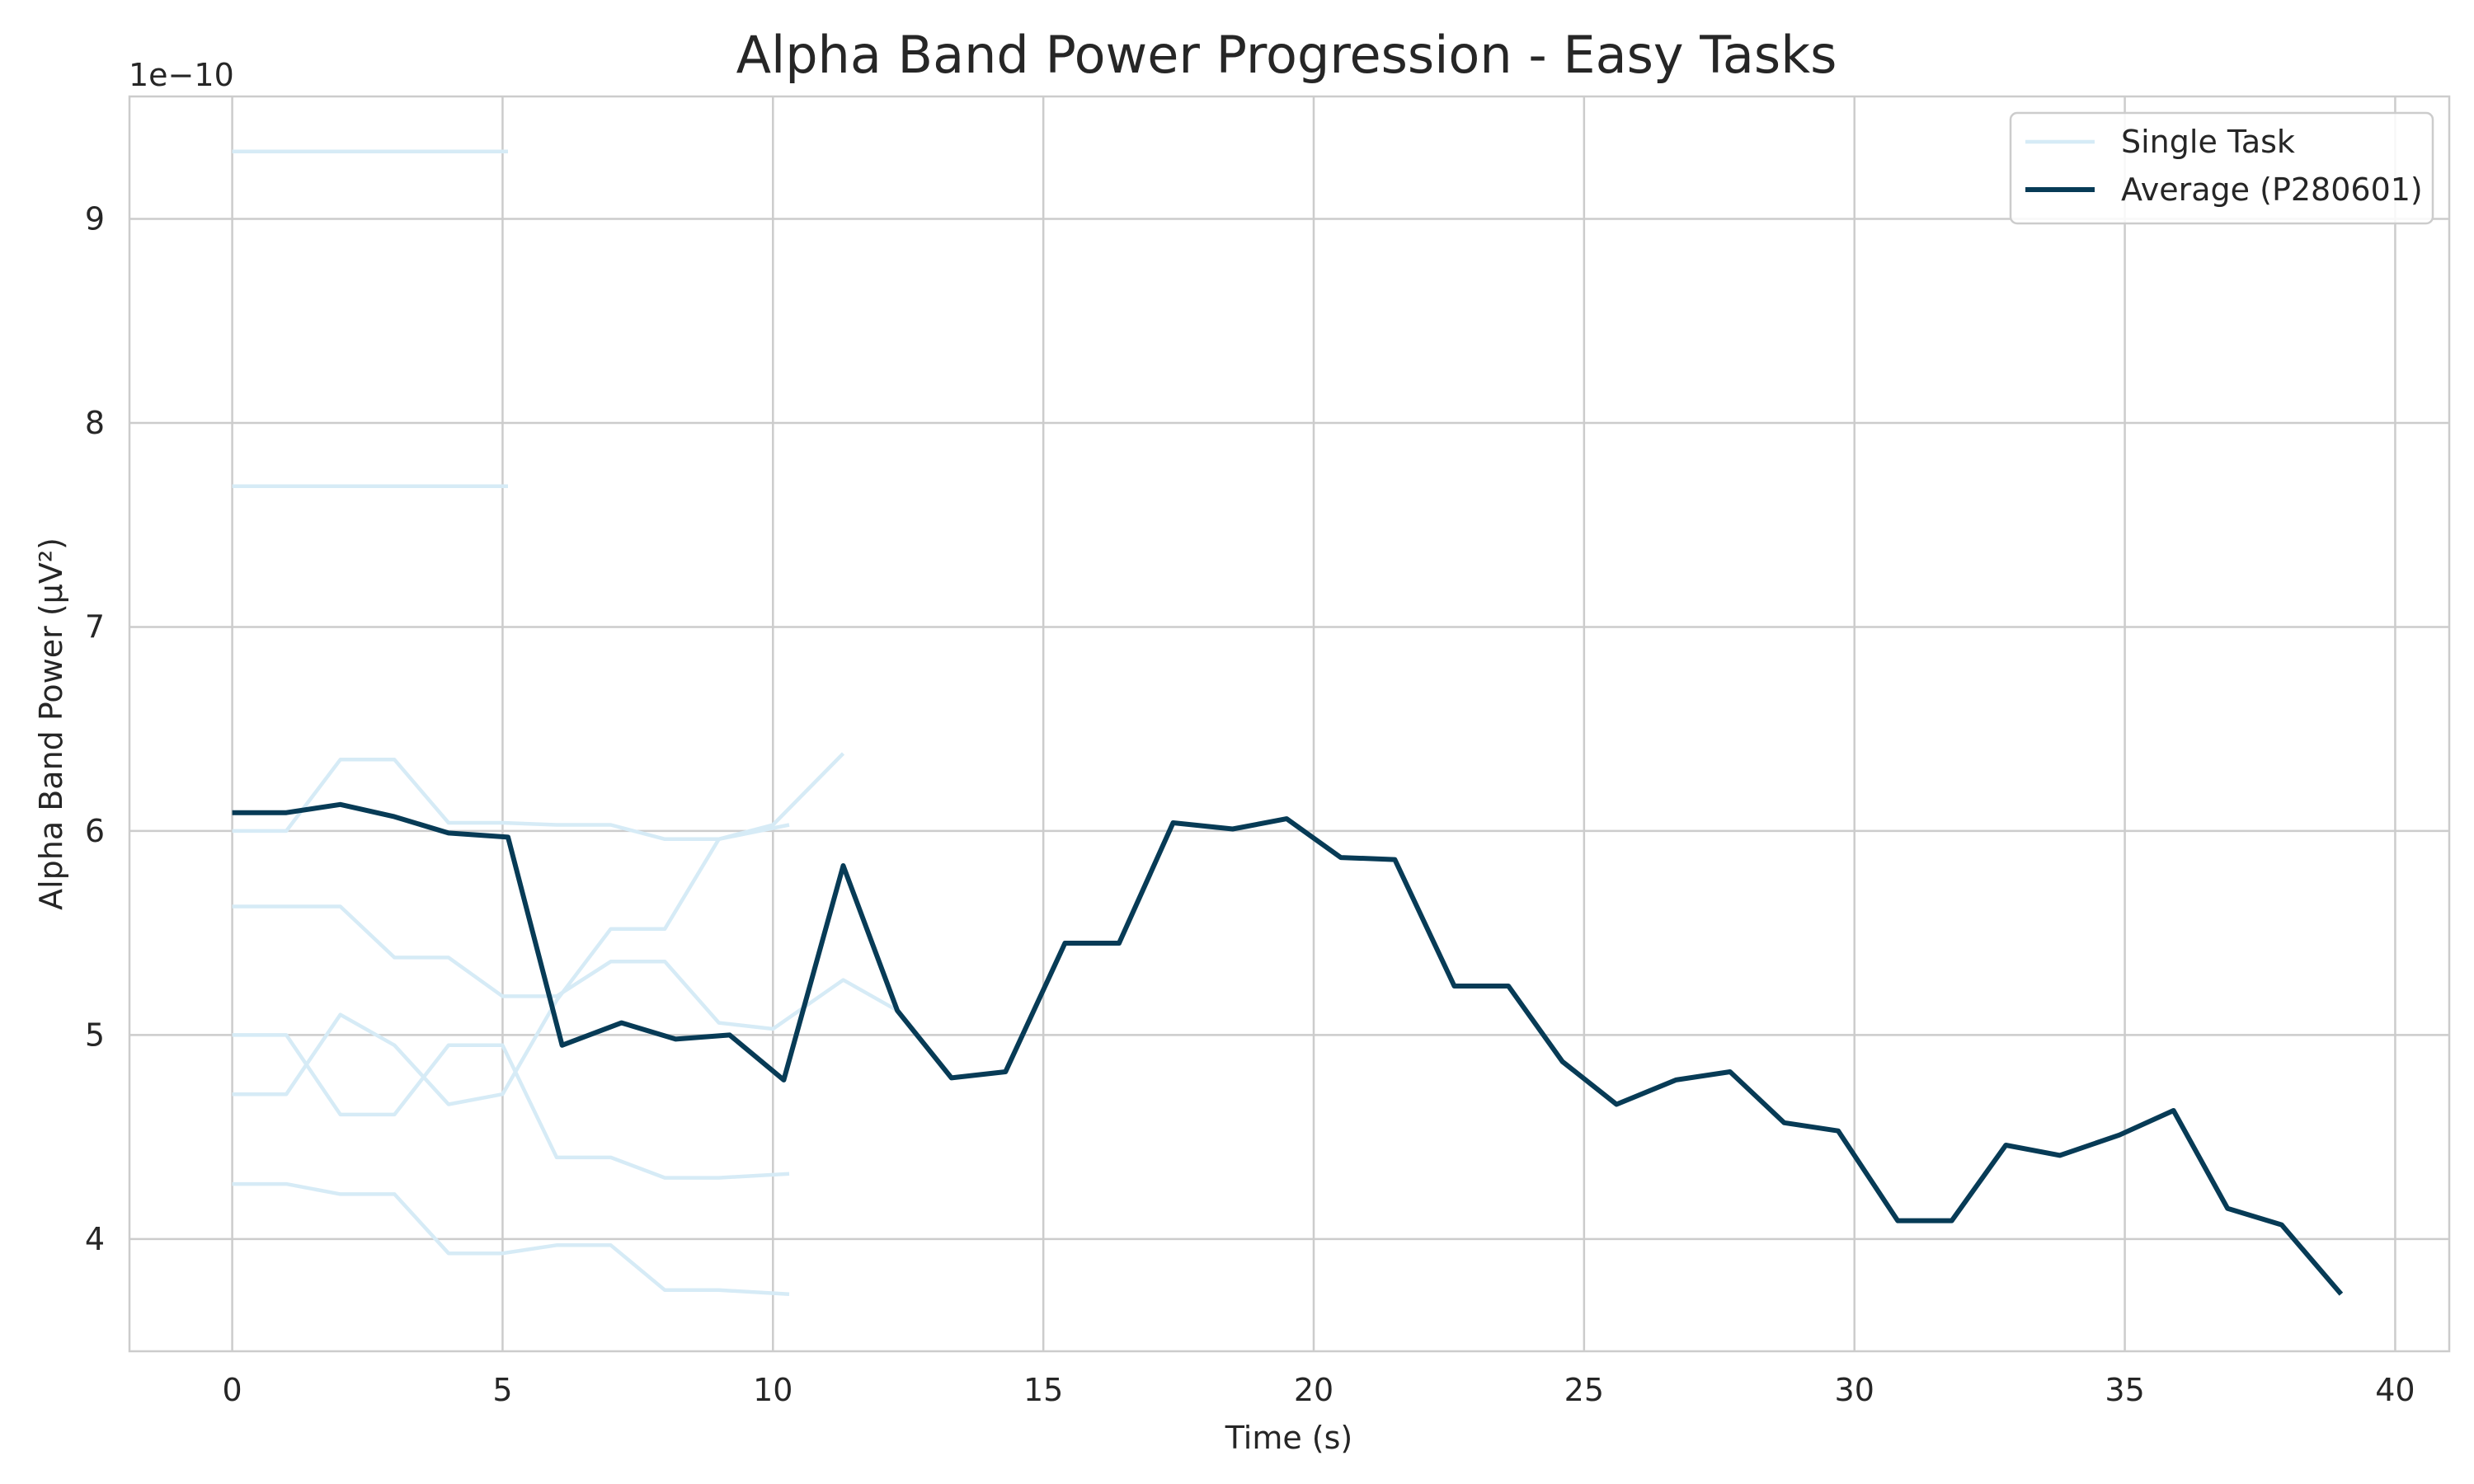  I want to click on y-tick-label-5: 9, so click(95, 219).